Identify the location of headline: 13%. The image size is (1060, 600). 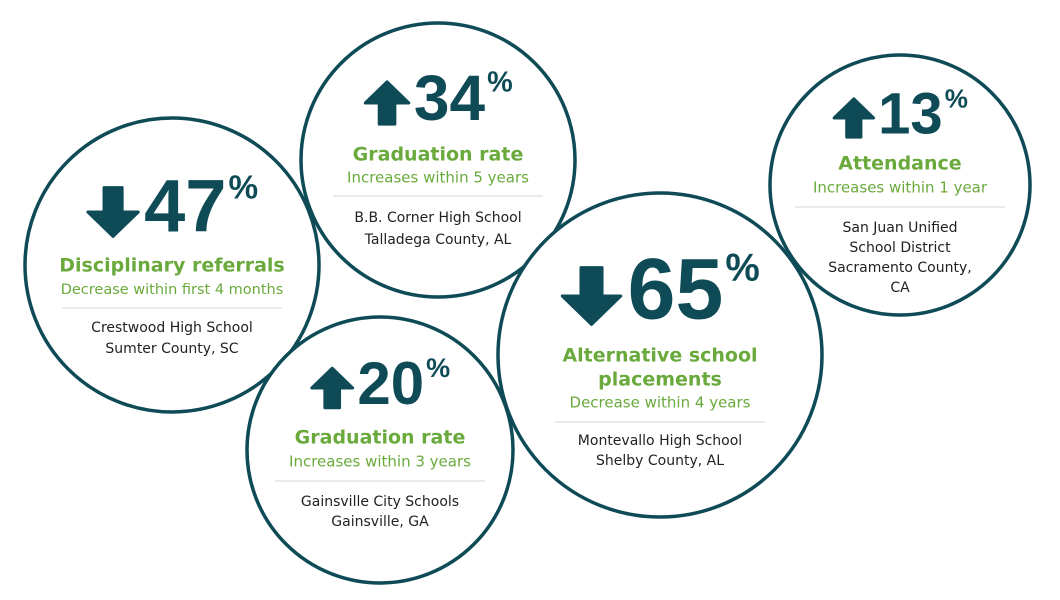
(900, 113).